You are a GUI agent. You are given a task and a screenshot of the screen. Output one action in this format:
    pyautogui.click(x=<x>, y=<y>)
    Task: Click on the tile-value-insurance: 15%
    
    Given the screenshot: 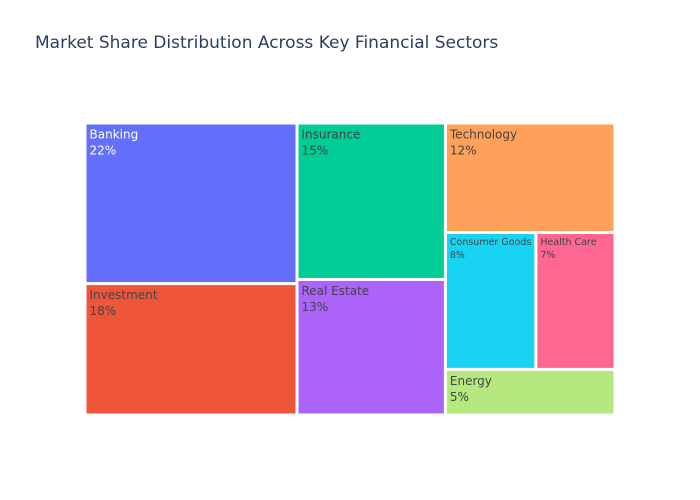 What is the action you would take?
    pyautogui.click(x=315, y=151)
    